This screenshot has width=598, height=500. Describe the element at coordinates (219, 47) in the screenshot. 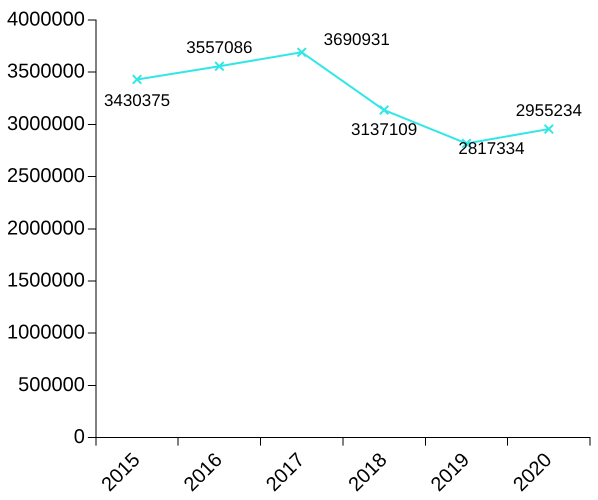

I see `data-label: 3557086` at that location.